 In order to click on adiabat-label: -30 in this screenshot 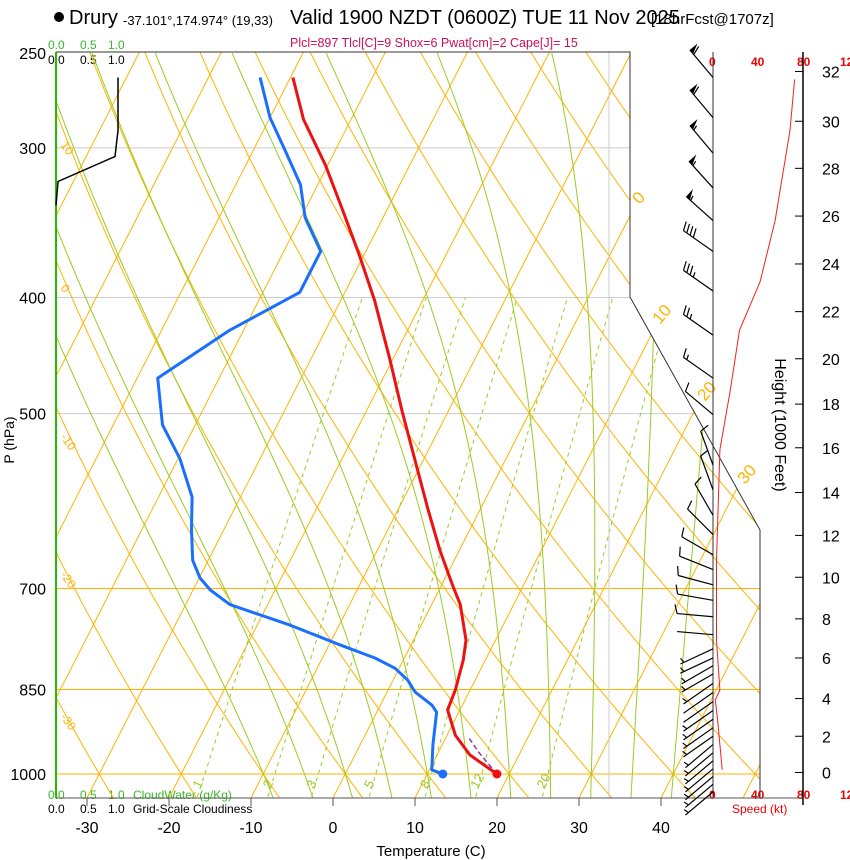, I will do `click(69, 722)`.